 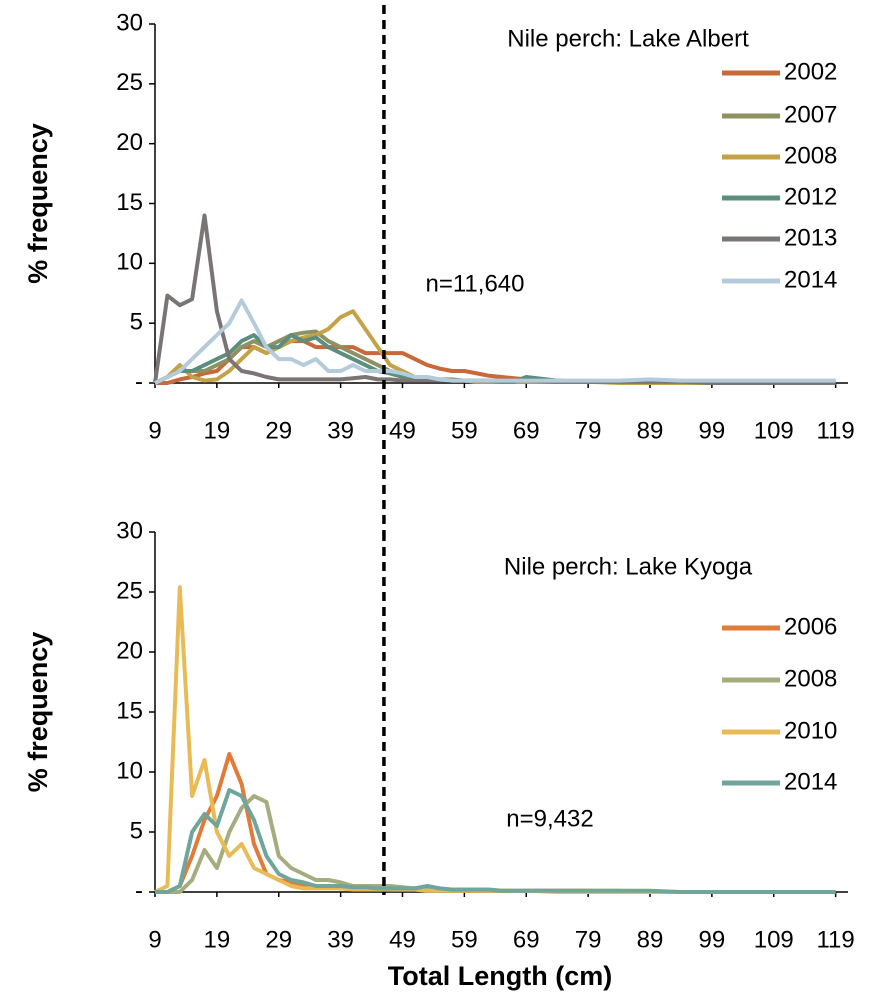 What do you see at coordinates (549, 818) in the screenshot?
I see `annotation: n=9,432` at bounding box center [549, 818].